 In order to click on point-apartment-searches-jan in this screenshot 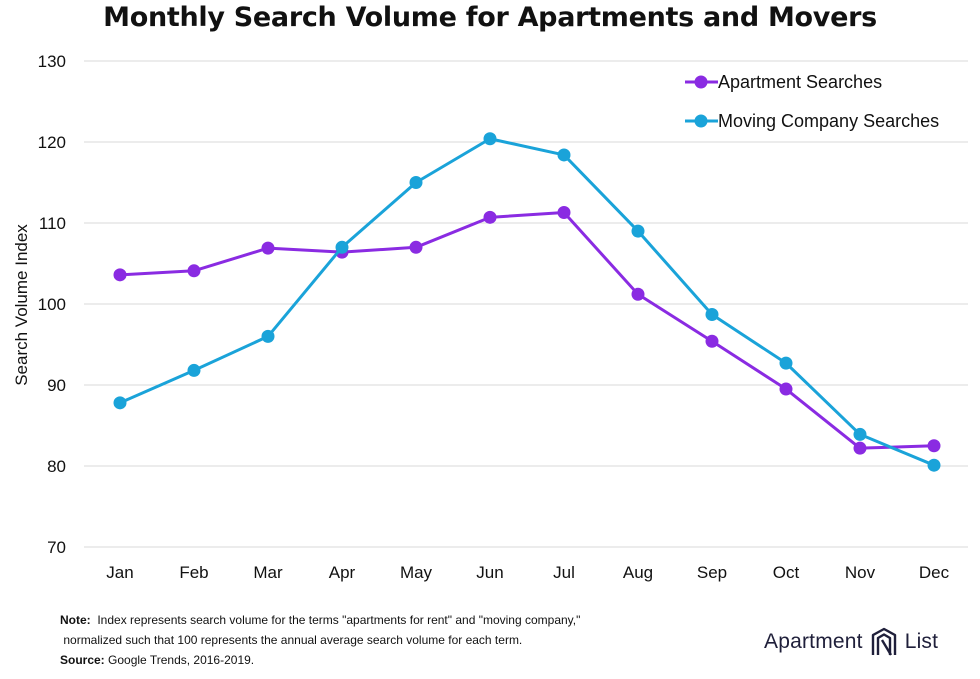, I will do `click(120, 275)`.